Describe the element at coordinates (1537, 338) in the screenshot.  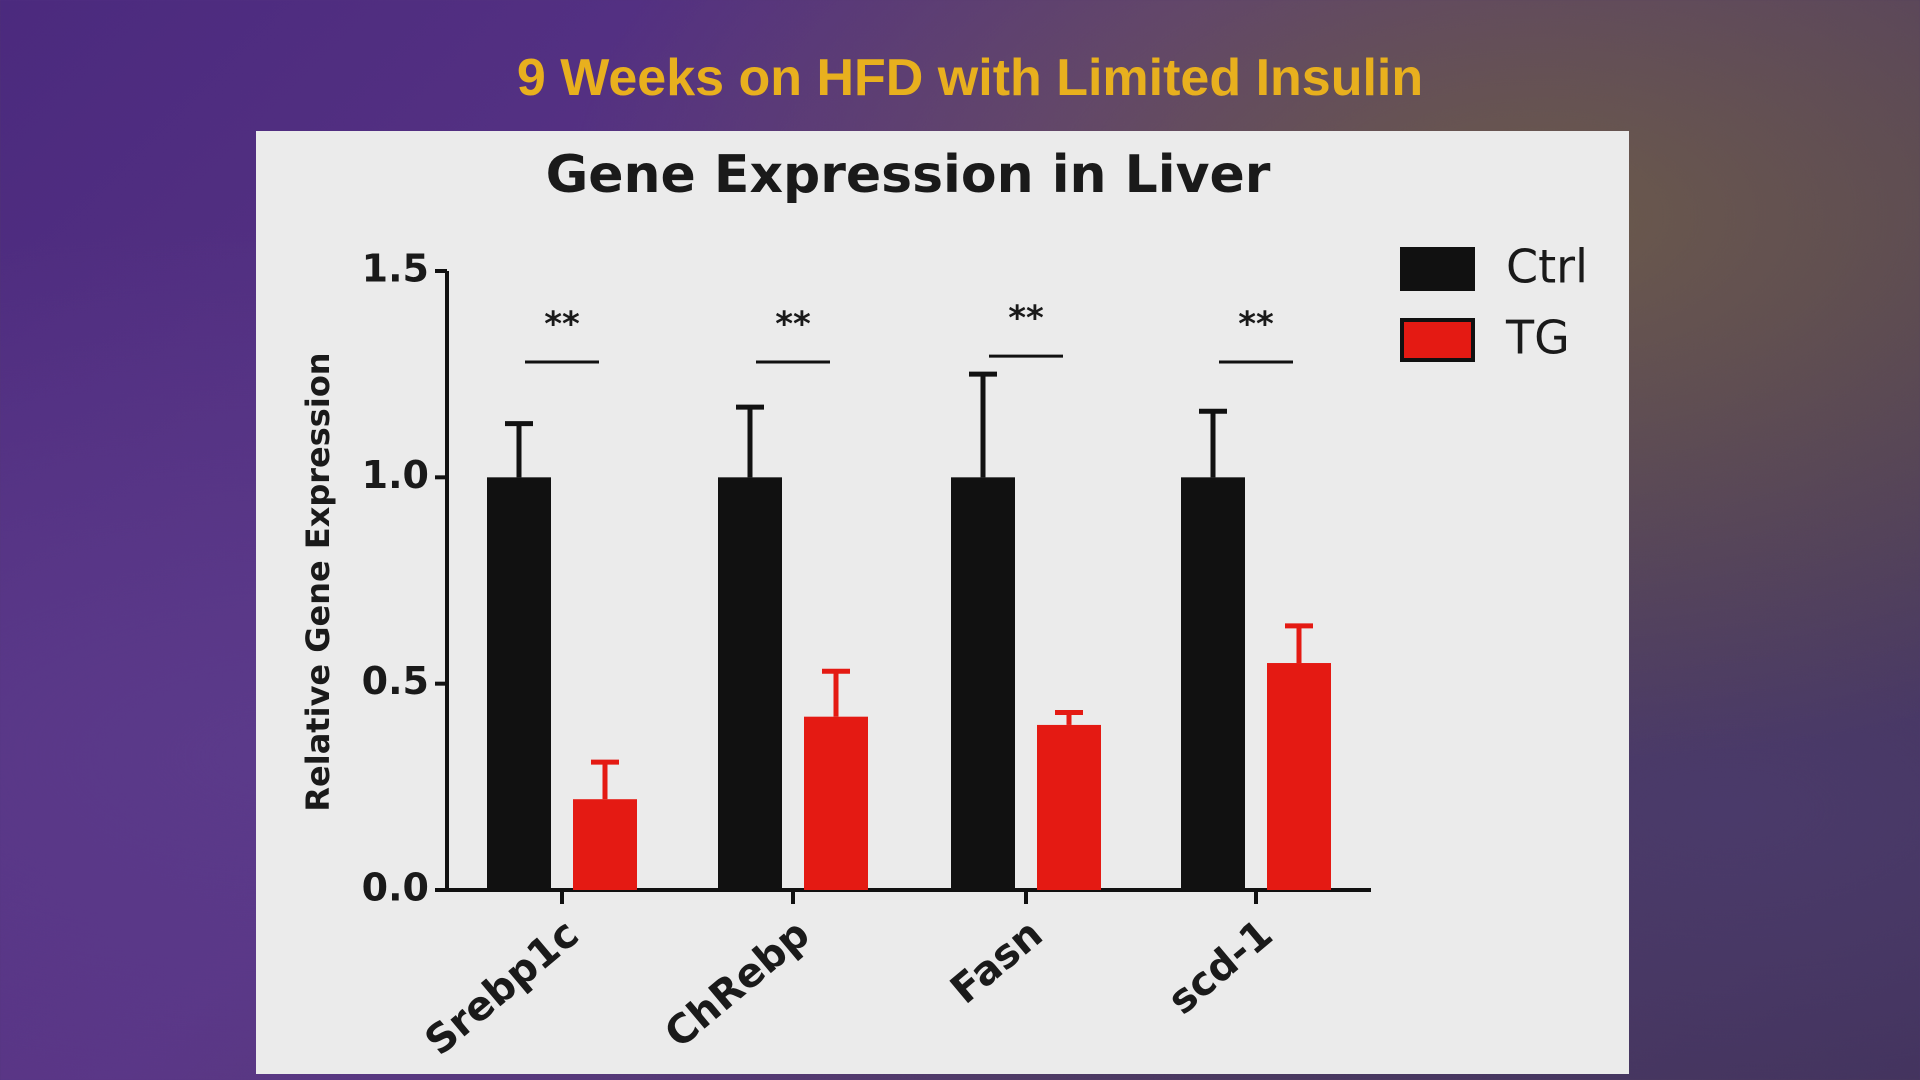
I see `legend-label: TG` at that location.